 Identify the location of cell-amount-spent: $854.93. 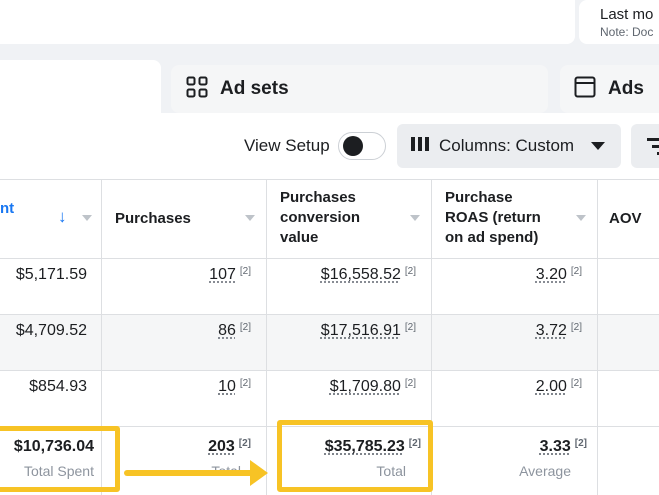
(58, 386).